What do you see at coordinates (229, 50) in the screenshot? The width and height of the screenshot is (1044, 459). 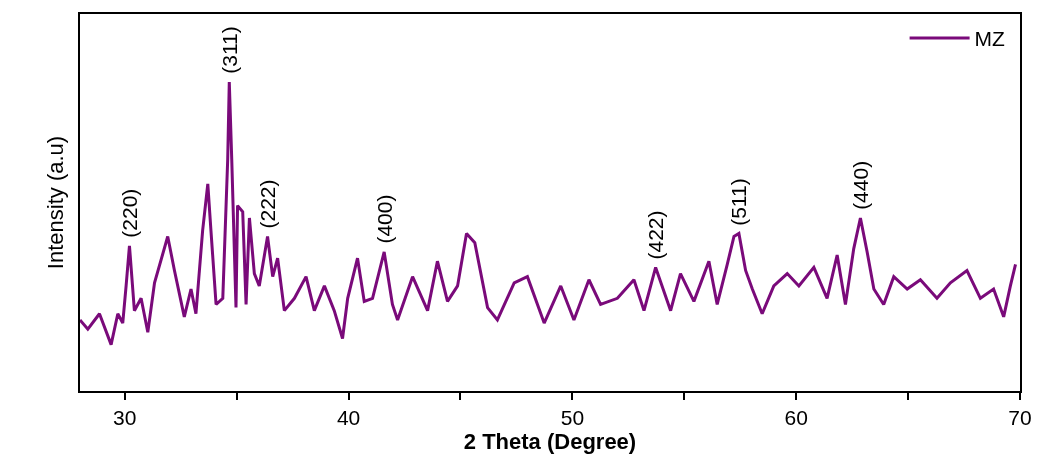 I see `annotation: (311)` at bounding box center [229, 50].